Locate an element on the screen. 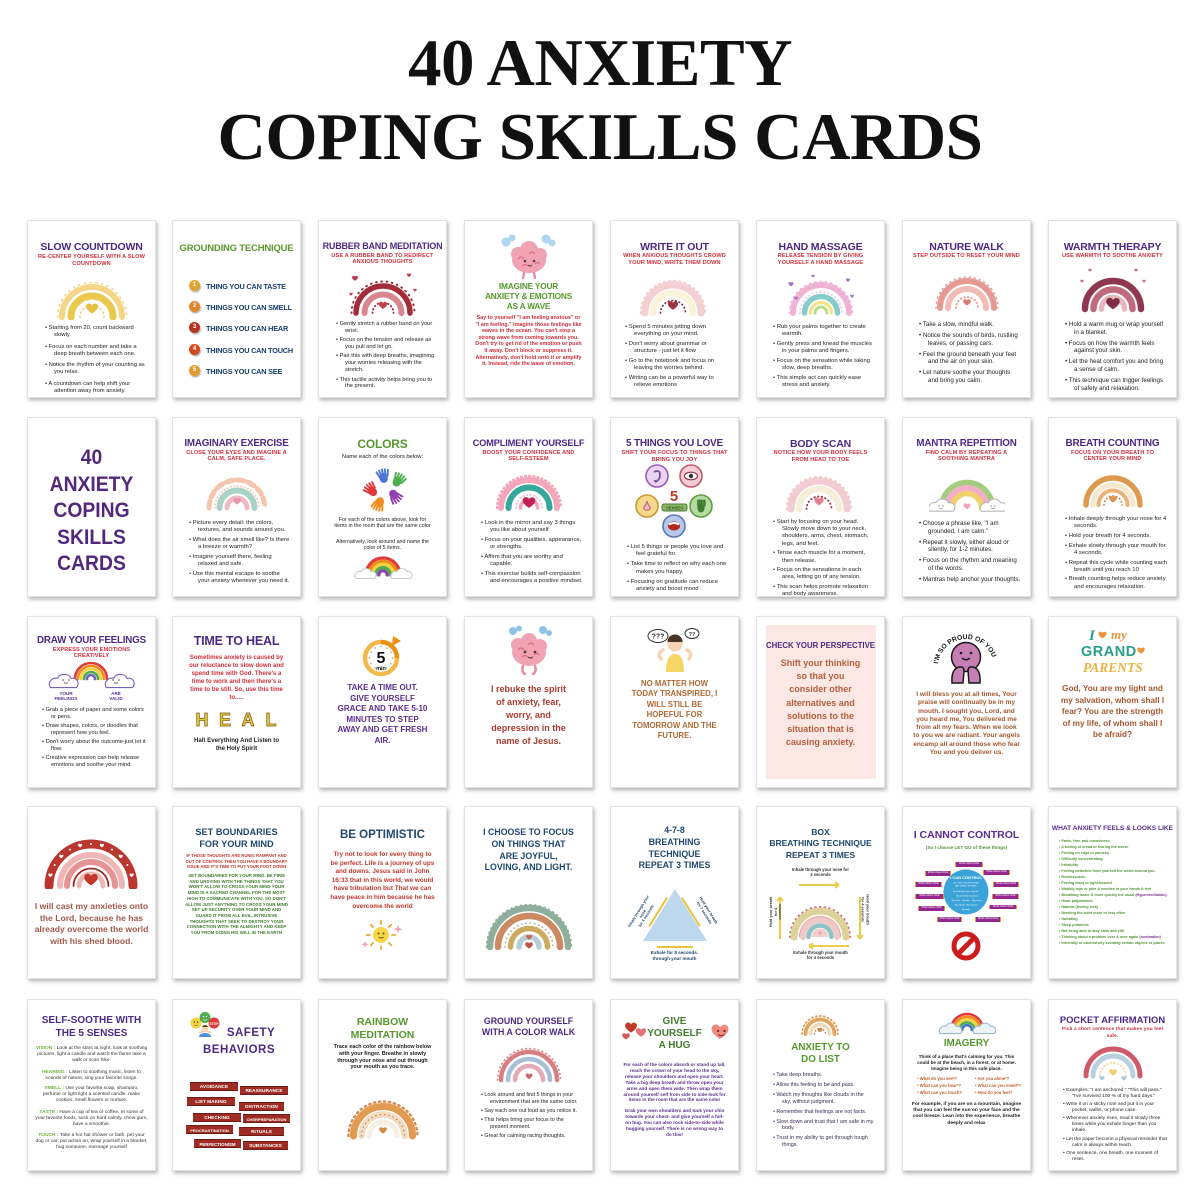 The width and height of the screenshot is (1200, 1200). svg-text: VALID is located at coordinates (116, 698).